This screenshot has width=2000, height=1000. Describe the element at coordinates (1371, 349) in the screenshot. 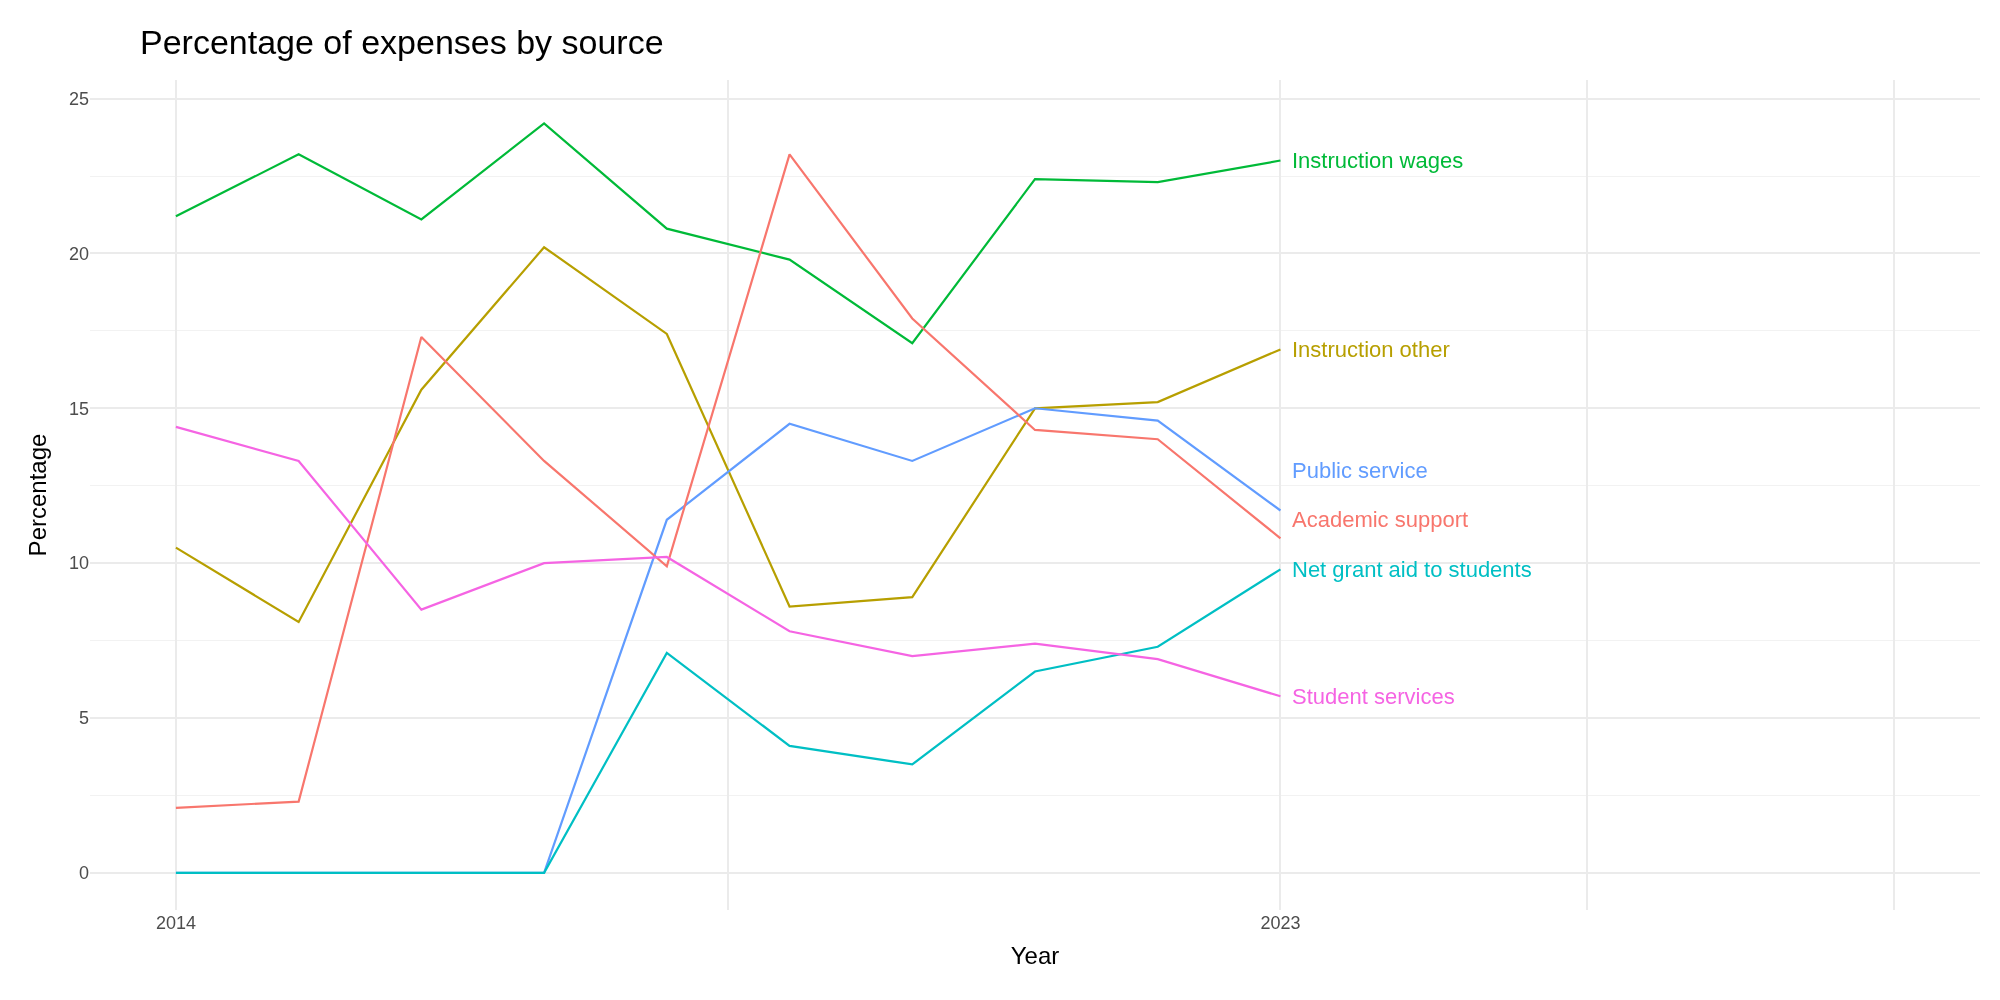

I see `series-label: Instruction other` at that location.